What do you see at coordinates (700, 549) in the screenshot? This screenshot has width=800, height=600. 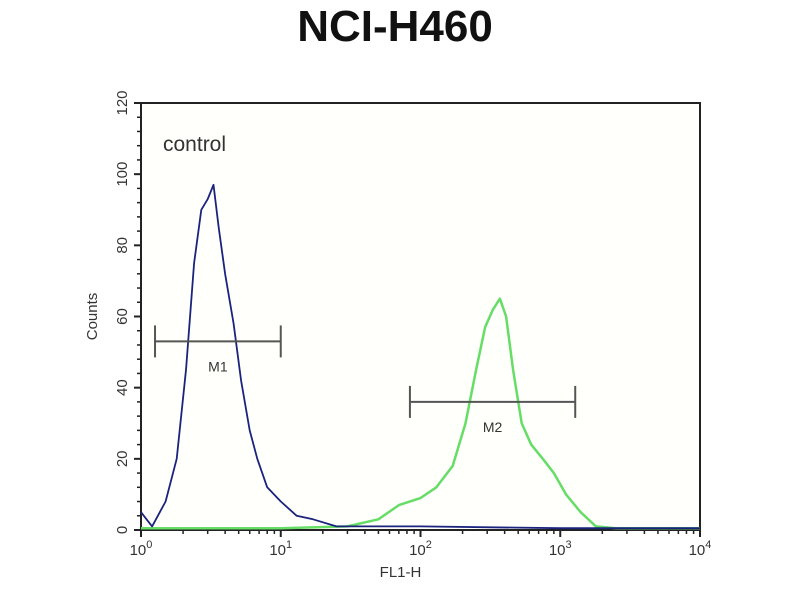 I see `x-tick-label: 10⁴` at bounding box center [700, 549].